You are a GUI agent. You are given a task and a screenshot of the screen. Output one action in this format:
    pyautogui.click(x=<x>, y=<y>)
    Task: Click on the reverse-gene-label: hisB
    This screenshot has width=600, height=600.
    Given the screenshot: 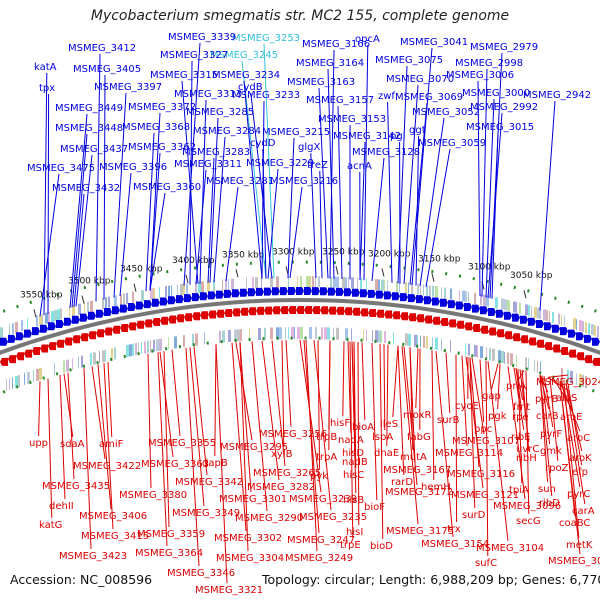 What is the action you would take?
    pyautogui.click(x=353, y=500)
    